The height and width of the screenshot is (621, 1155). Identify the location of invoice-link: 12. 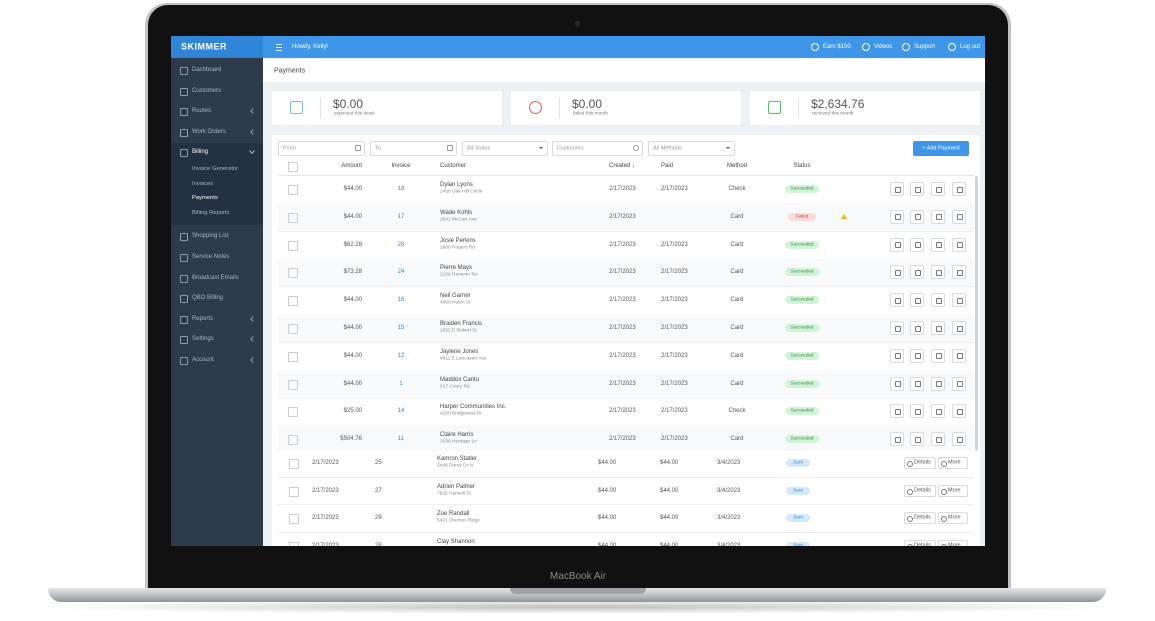
(401, 355).